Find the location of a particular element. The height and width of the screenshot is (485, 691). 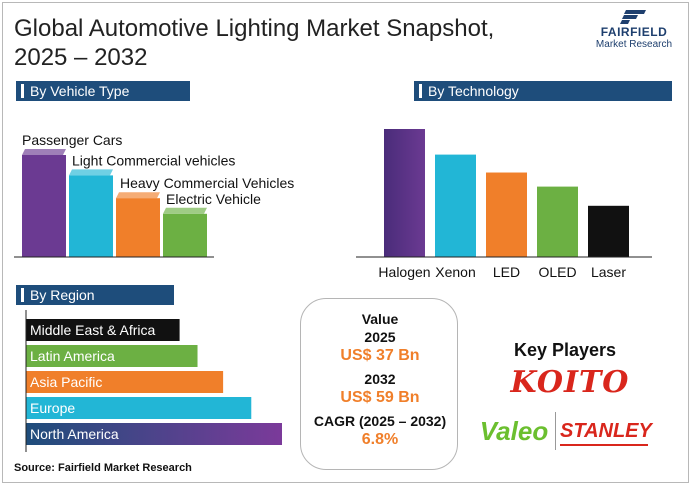

tech-bar-halogen is located at coordinates (404, 193).